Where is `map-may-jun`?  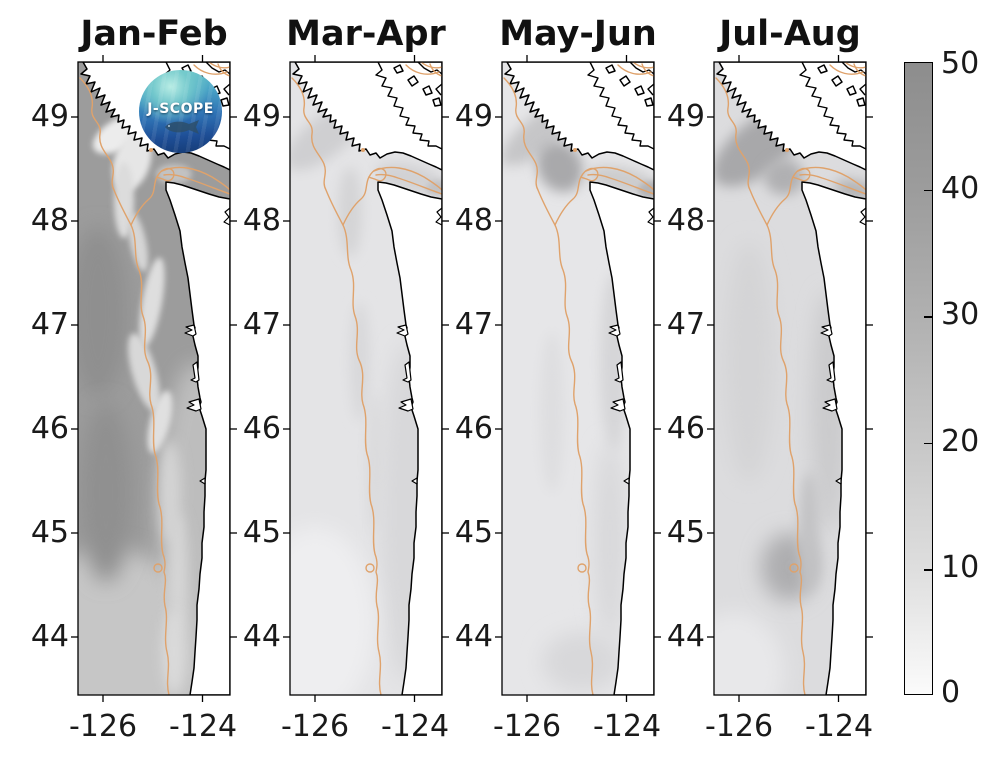 map-may-jun is located at coordinates (578, 378).